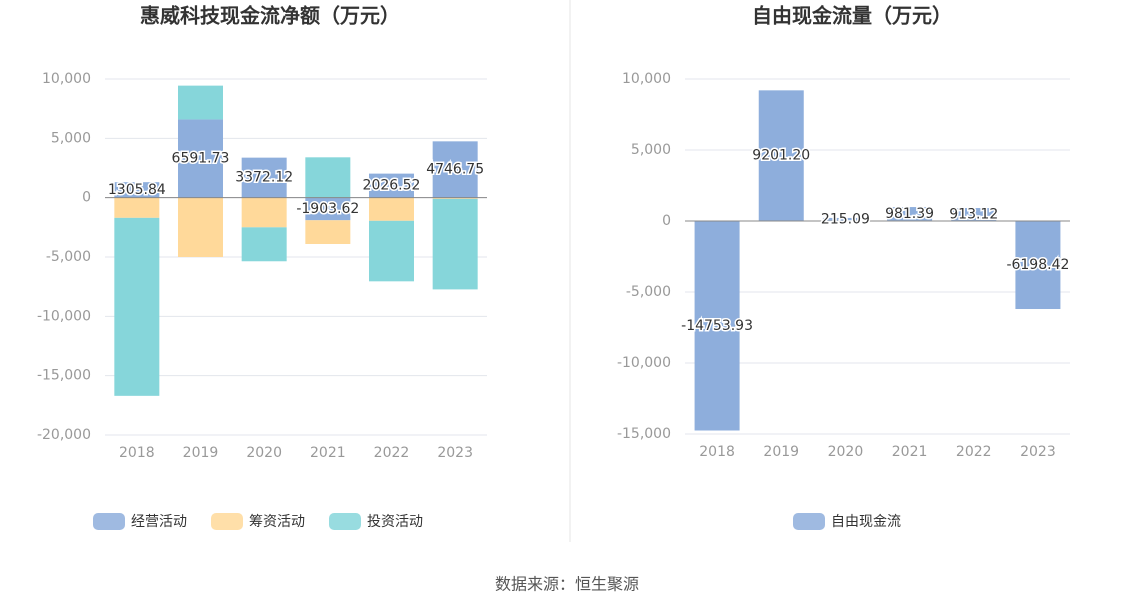  Describe the element at coordinates (567, 584) in the screenshot. I see `source-note: 数据来源：恒生聚源` at that location.